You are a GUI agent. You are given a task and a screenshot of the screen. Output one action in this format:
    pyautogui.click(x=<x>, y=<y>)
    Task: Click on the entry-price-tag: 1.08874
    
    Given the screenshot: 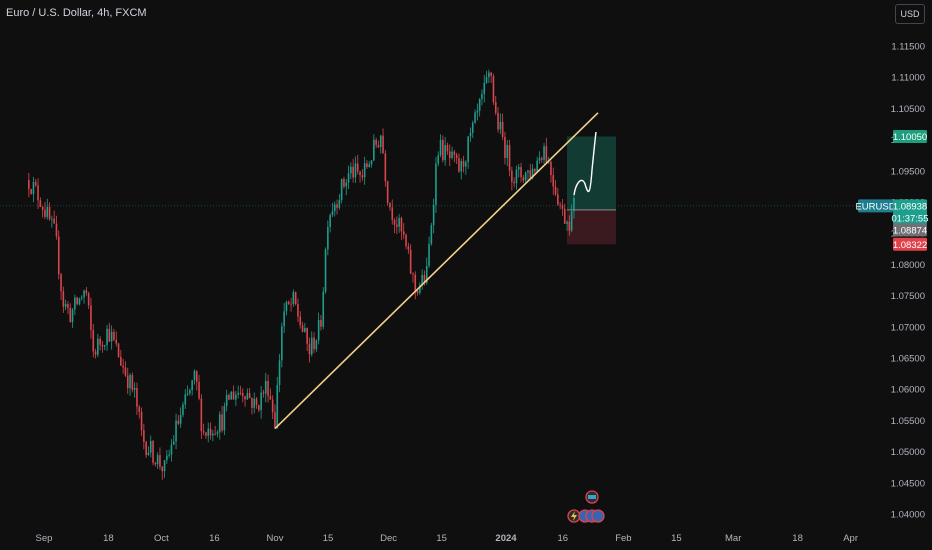 What is the action you would take?
    pyautogui.click(x=910, y=230)
    